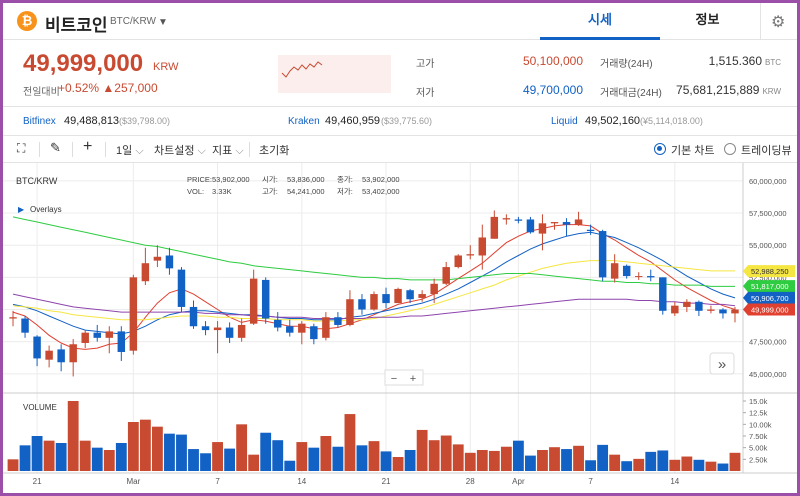 Image resolution: width=800 pixels, height=496 pixels. Describe the element at coordinates (124, 151) in the screenshot. I see `interval-label: 1일` at that location.